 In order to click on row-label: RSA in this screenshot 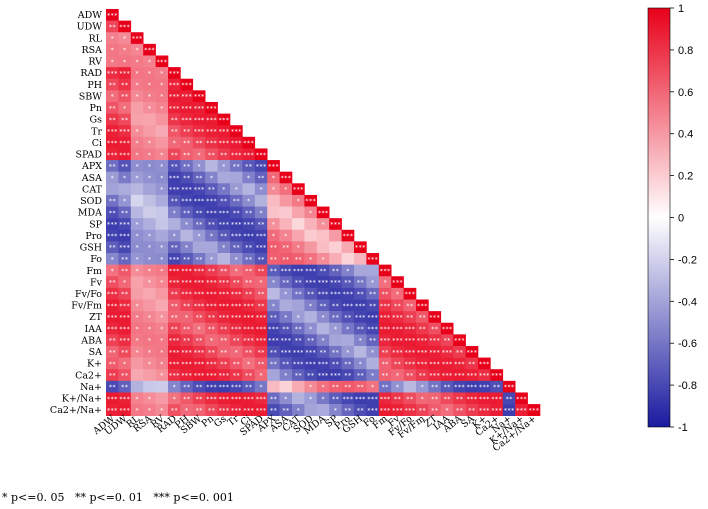, I will do `click(91, 50)`.